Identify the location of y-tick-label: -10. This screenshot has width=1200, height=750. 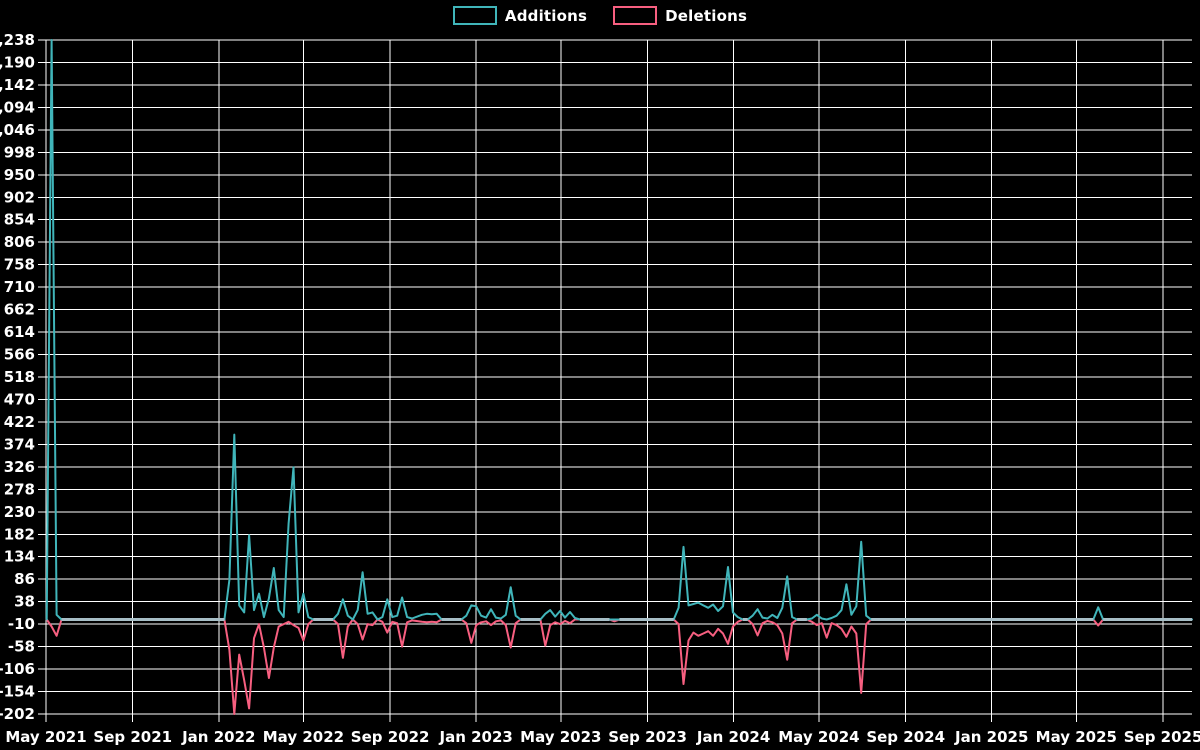
(21, 624).